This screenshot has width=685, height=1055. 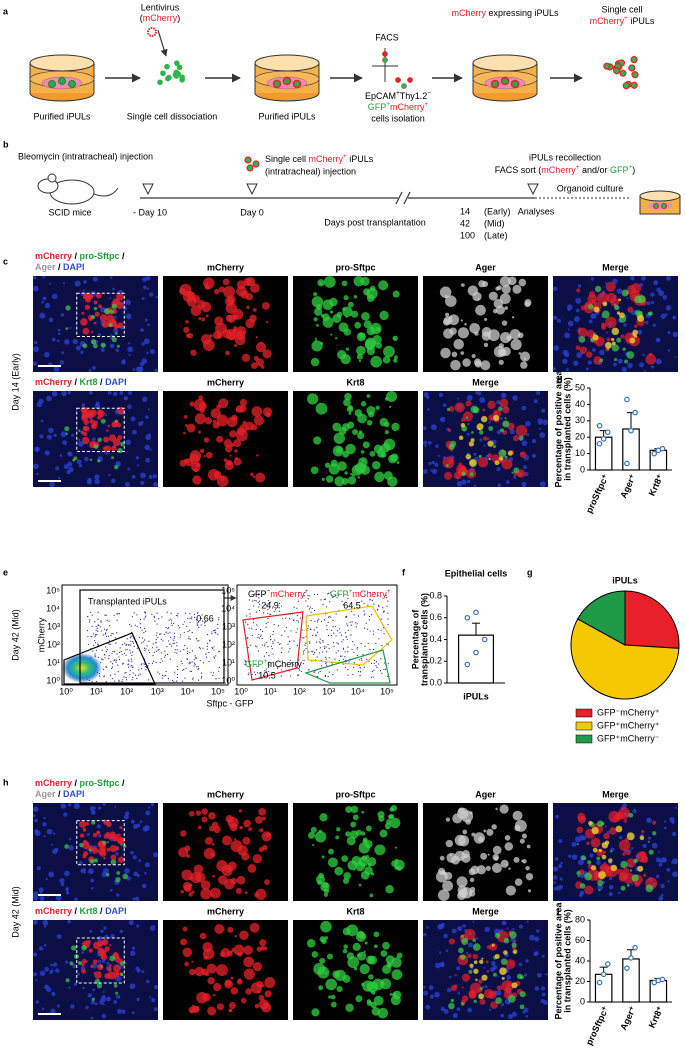 What do you see at coordinates (389, 591) in the screenshot?
I see `label-part: +` at bounding box center [389, 591].